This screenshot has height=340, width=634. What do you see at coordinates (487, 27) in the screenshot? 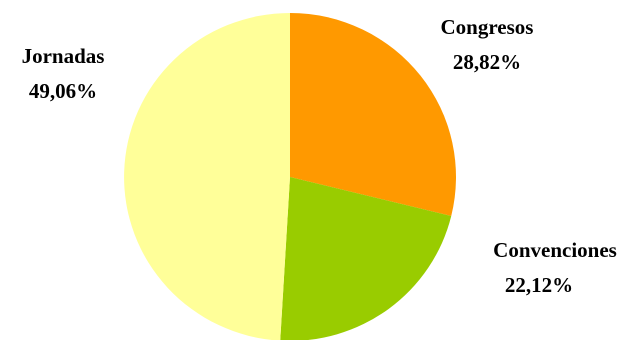
I see `slice-name-label-congresos: Congresos` at bounding box center [487, 27].